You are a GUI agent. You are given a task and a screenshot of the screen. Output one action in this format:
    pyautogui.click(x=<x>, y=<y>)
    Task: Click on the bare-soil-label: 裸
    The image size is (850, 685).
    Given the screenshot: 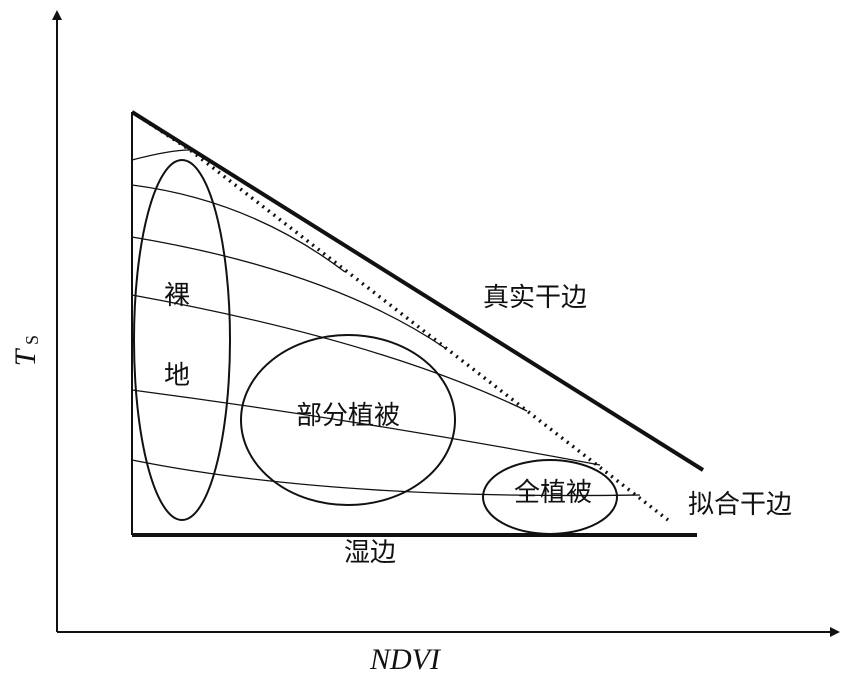 What is the action you would take?
    pyautogui.click(x=177, y=295)
    